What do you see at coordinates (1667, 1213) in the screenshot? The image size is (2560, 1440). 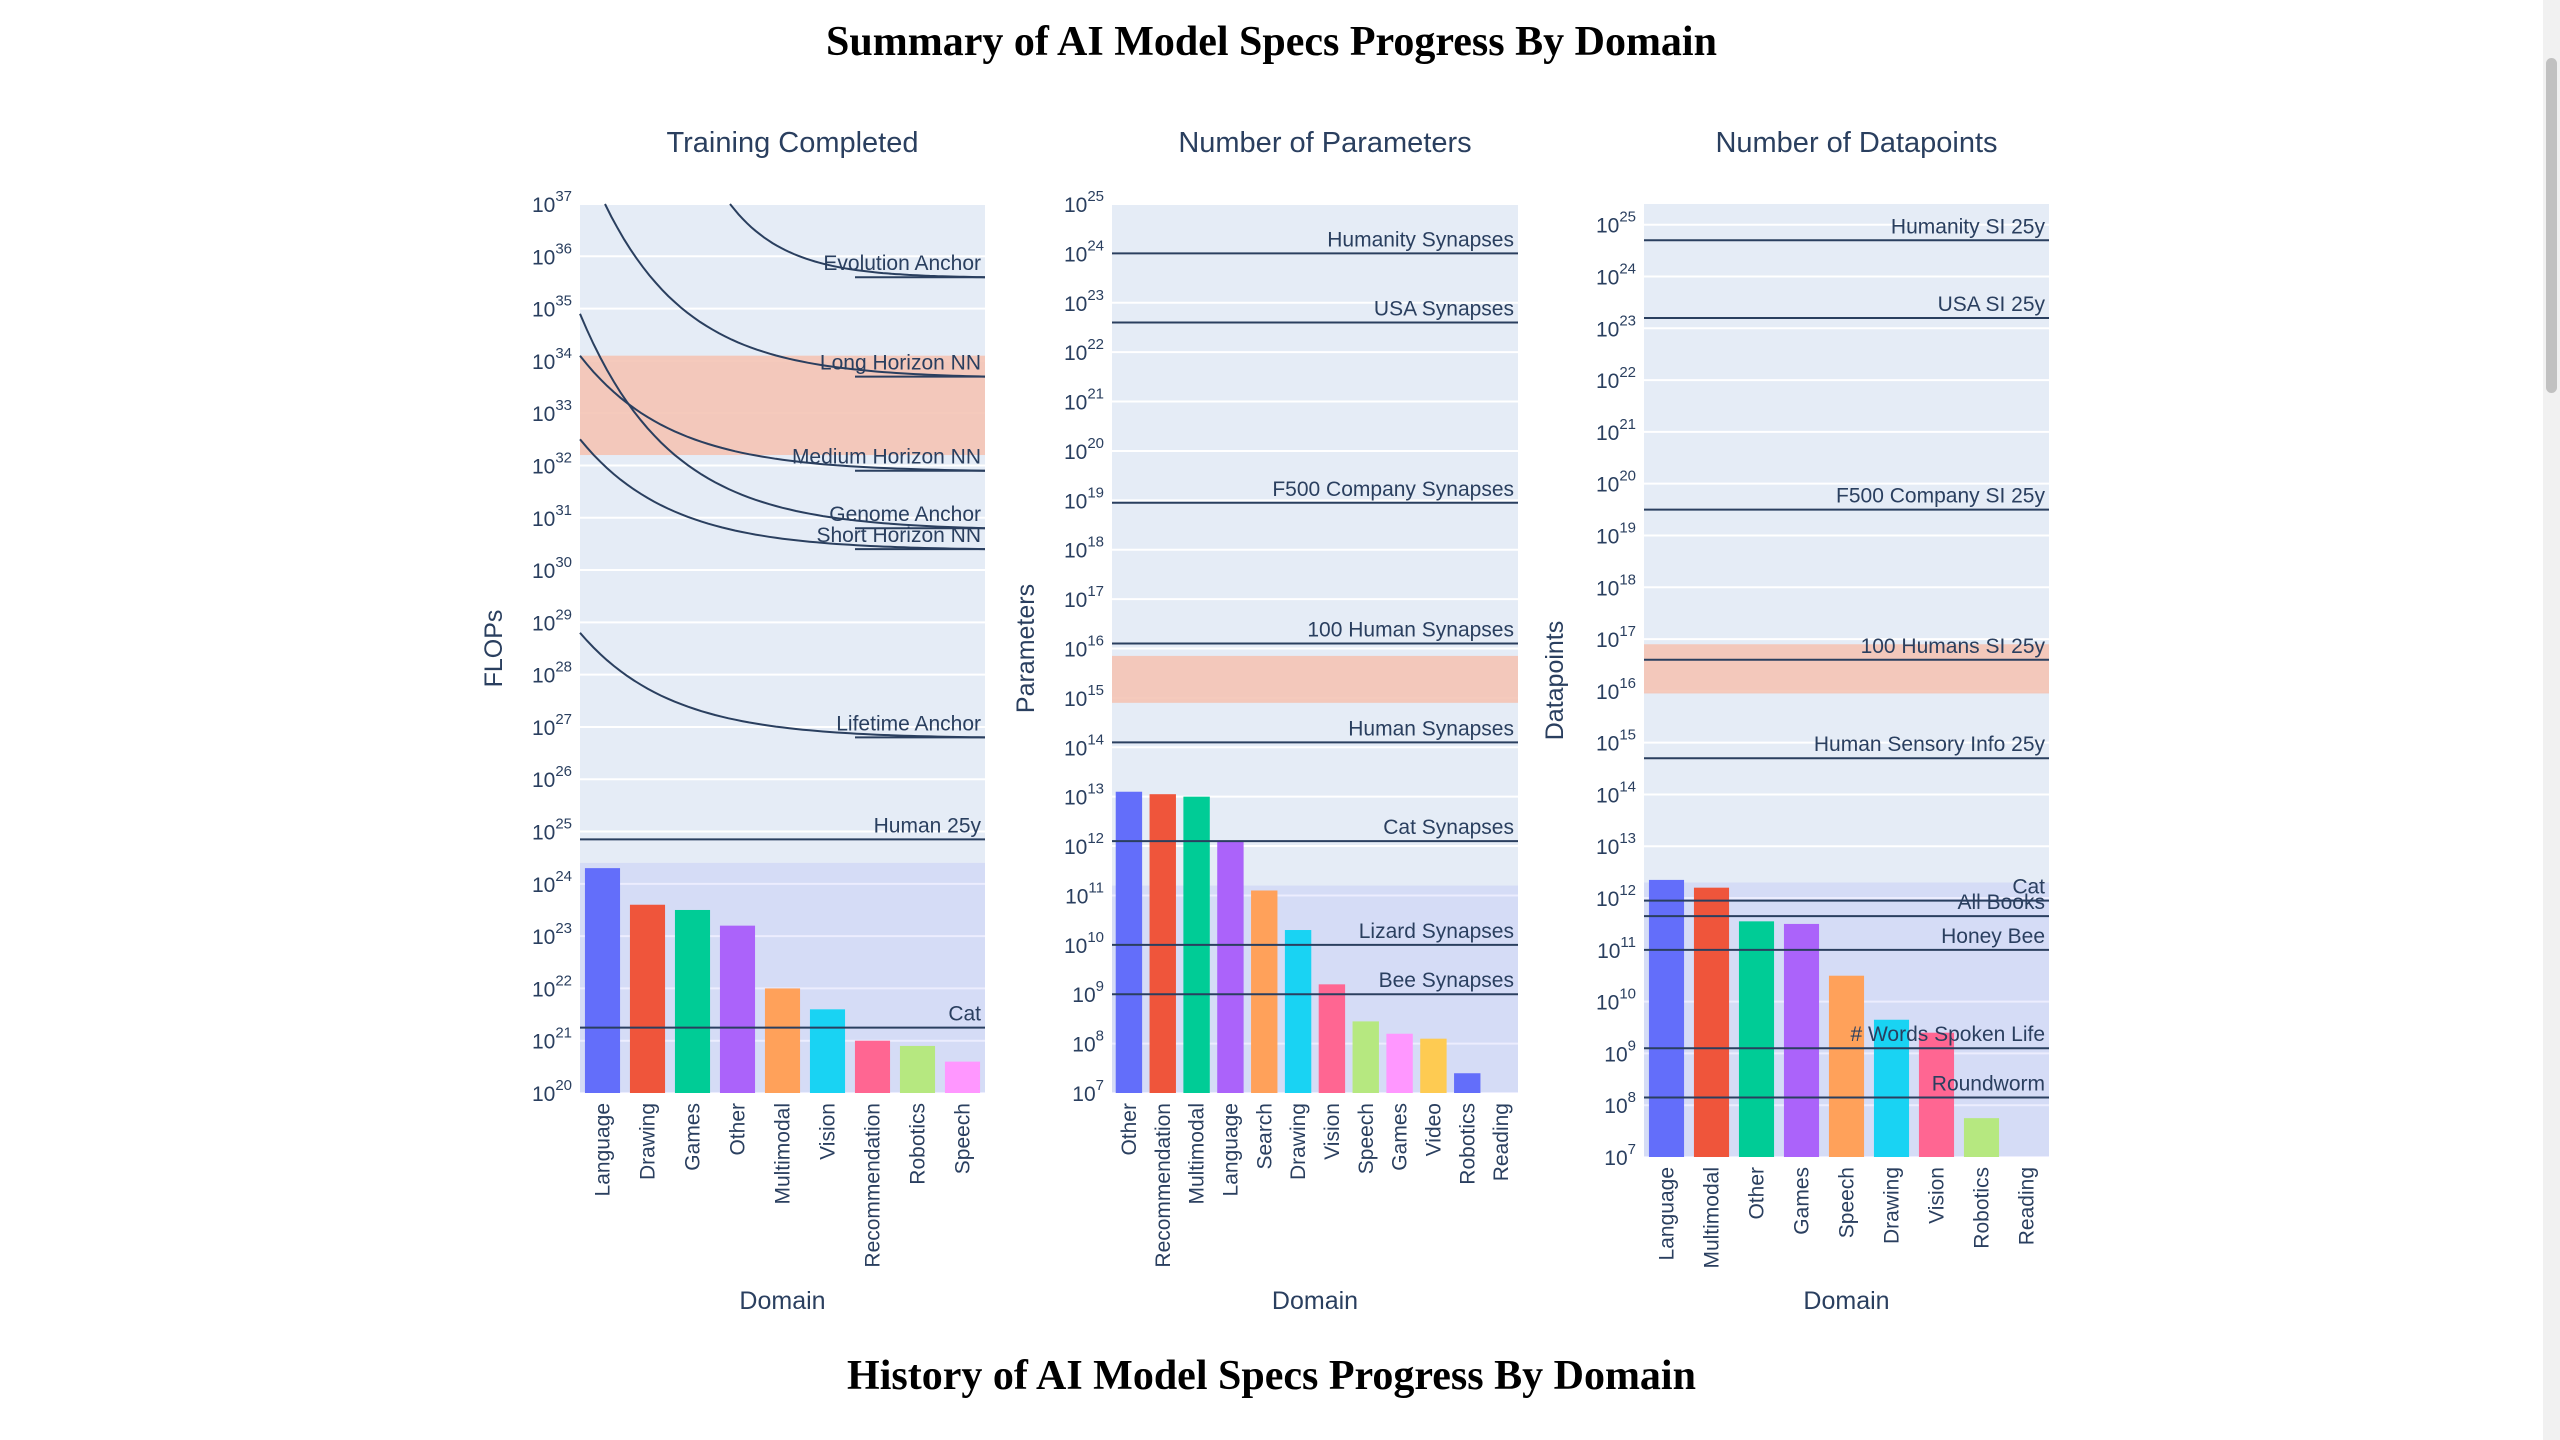 I see `x-tick-label: Language` at bounding box center [1667, 1213].